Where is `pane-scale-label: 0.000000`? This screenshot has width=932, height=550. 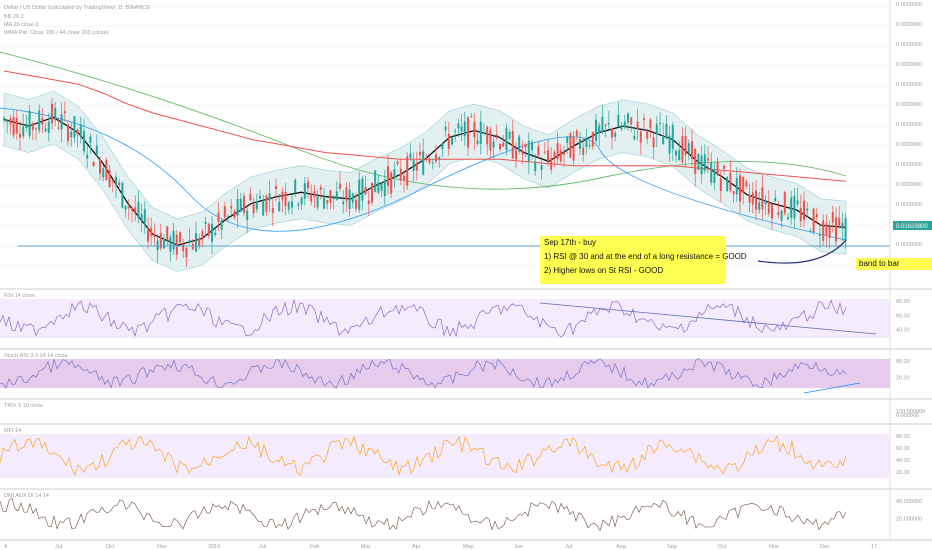 pane-scale-label: 0.000000 is located at coordinates (907, 416).